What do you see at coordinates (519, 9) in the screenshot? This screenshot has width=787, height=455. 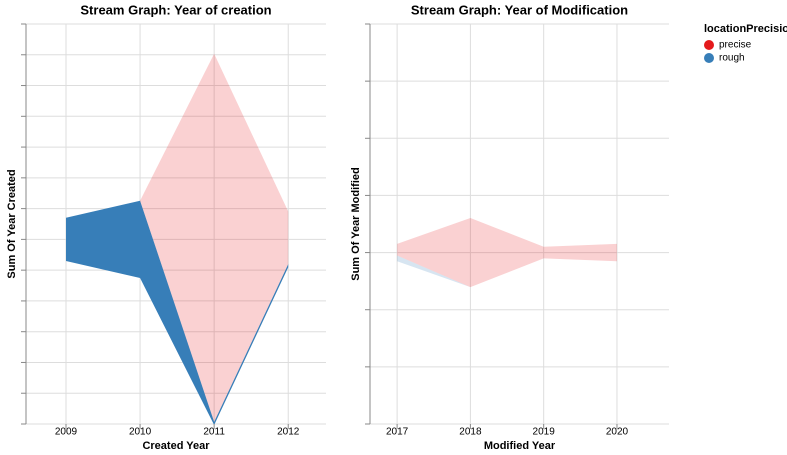 I see `chart-title: Stream Graph: Year of Modification` at bounding box center [519, 9].